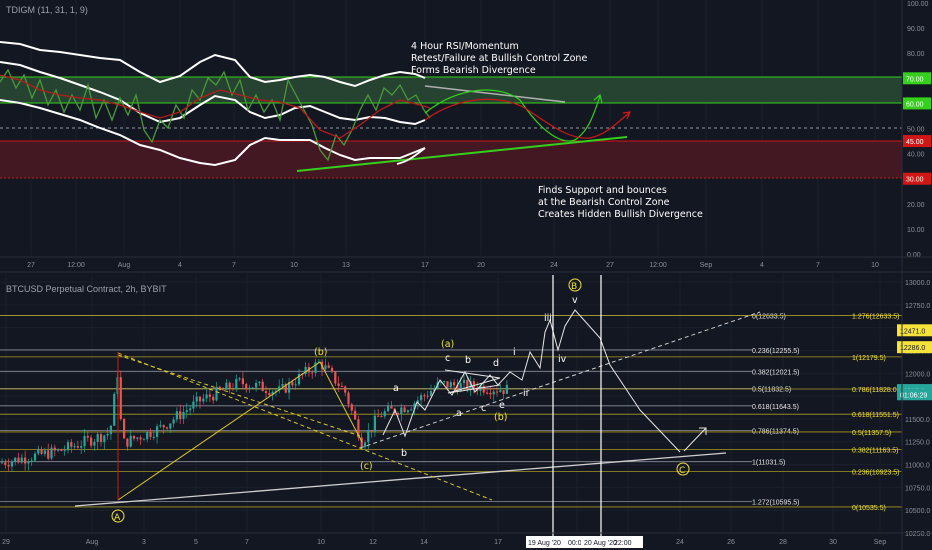 This screenshot has width=932, height=550. I want to click on price-y-tick: 13000.0, so click(917, 283).